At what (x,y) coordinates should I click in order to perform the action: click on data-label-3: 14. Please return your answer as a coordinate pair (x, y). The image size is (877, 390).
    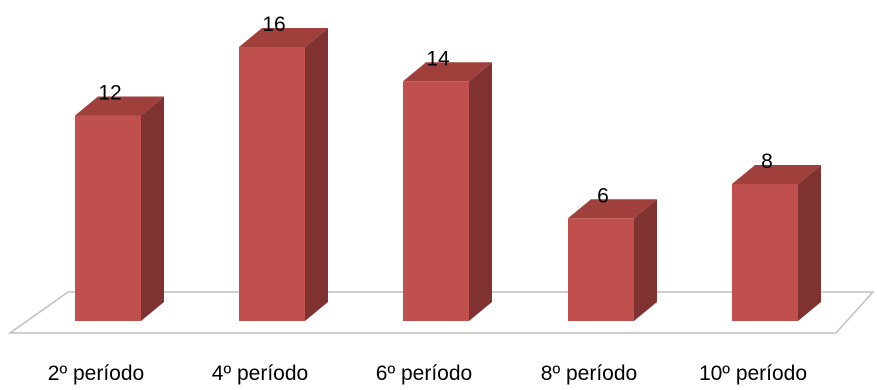
    Looking at the image, I should click on (438, 58).